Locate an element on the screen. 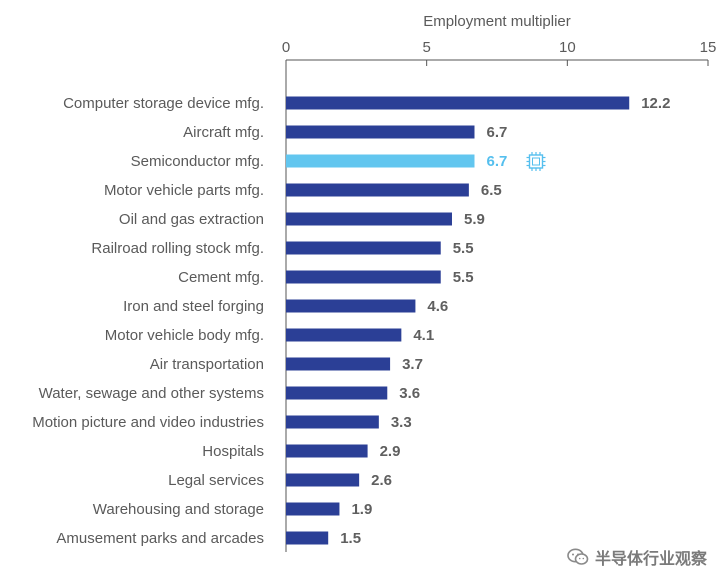  category-label: Cement mfg. is located at coordinates (221, 277).